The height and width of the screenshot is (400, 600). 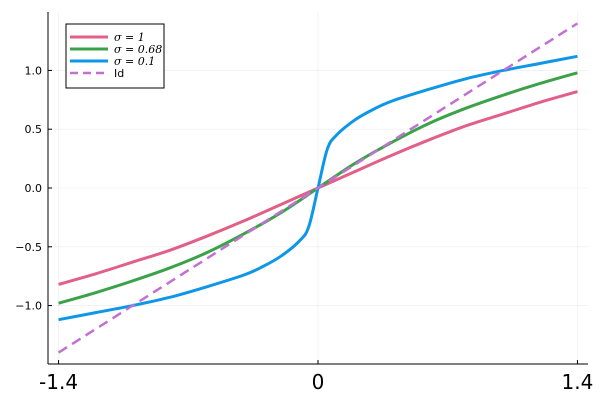 What do you see at coordinates (28, 306) in the screenshot?
I see `y-tick-label: −1.0` at bounding box center [28, 306].